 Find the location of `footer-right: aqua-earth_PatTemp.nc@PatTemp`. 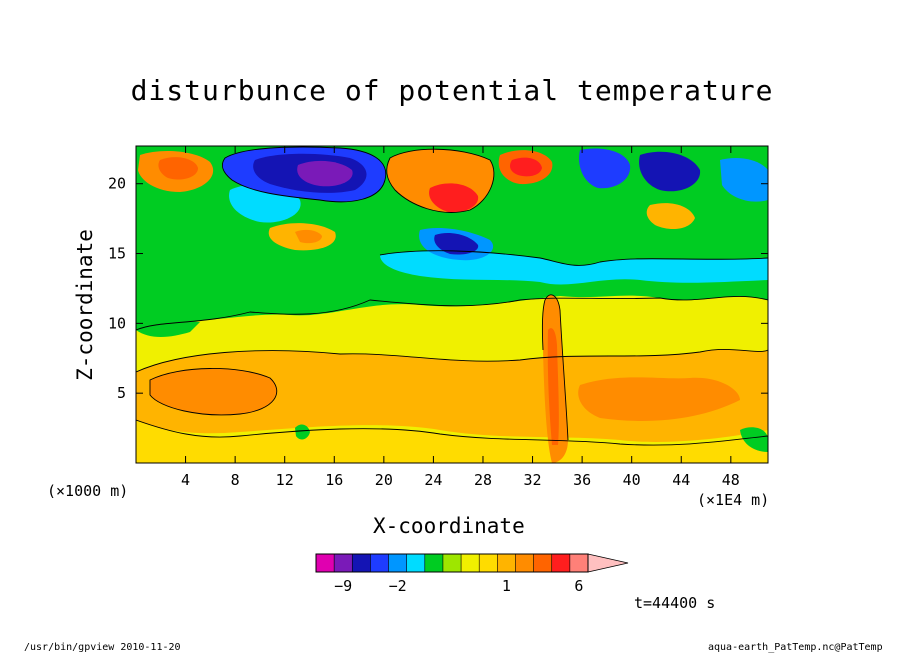

footer-right: aqua-earth_PatTemp.nc@PatTemp is located at coordinates (795, 647).